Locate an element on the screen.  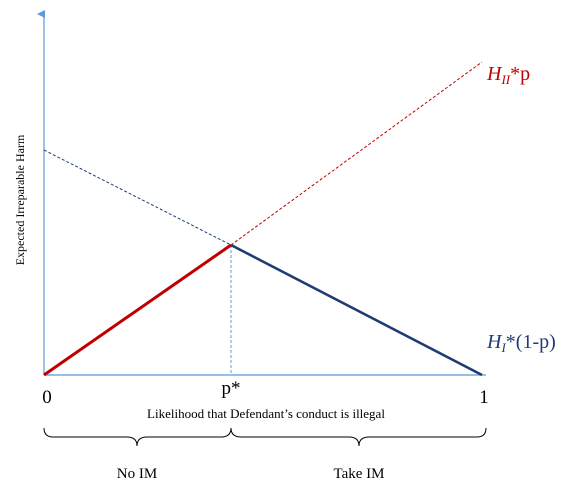
h2-label-tail: *p is located at coordinates (520, 74).